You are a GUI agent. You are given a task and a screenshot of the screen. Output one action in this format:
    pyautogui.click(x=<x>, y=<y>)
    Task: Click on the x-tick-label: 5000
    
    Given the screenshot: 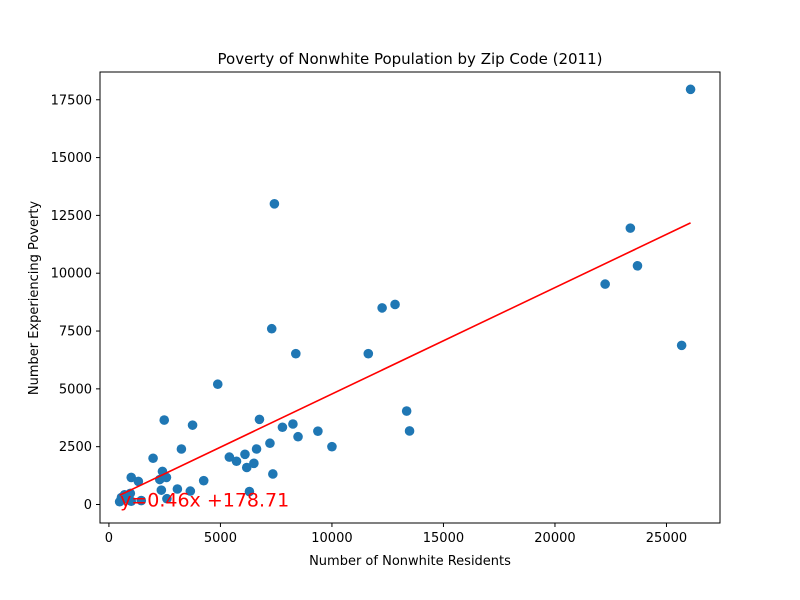 What is the action you would take?
    pyautogui.click(x=220, y=538)
    